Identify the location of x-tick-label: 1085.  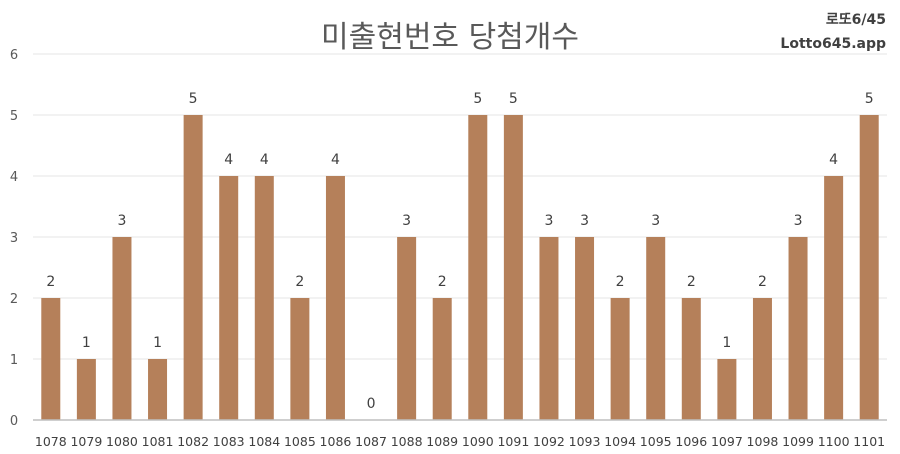
(300, 441).